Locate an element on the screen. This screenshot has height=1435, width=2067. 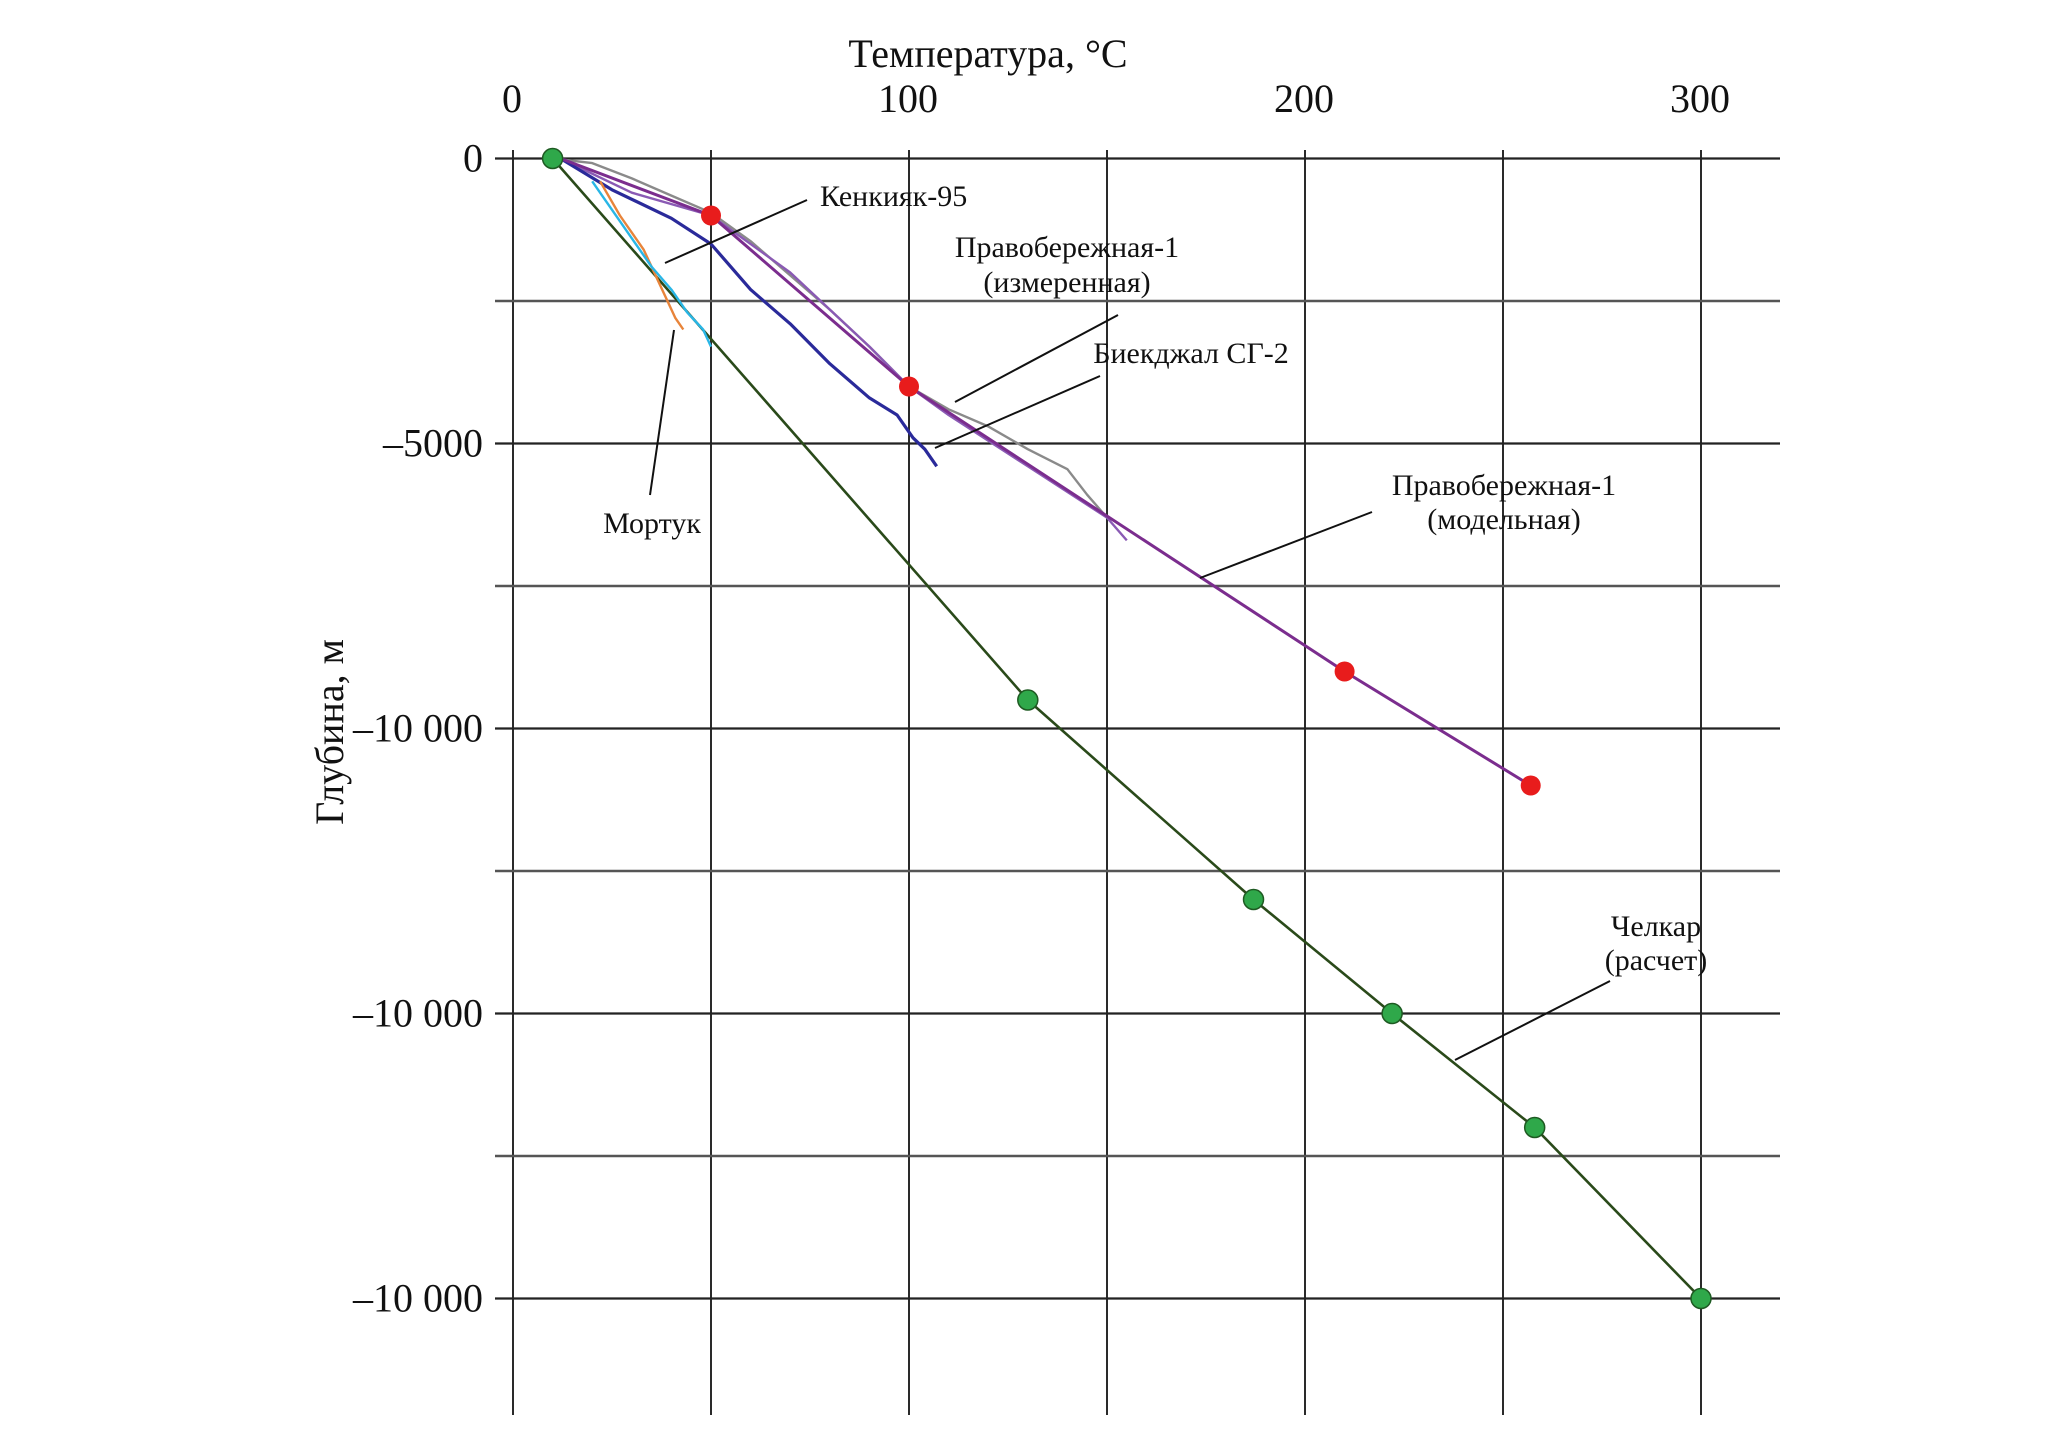
annotation-label-7: Челкар is located at coordinates (1656, 926).